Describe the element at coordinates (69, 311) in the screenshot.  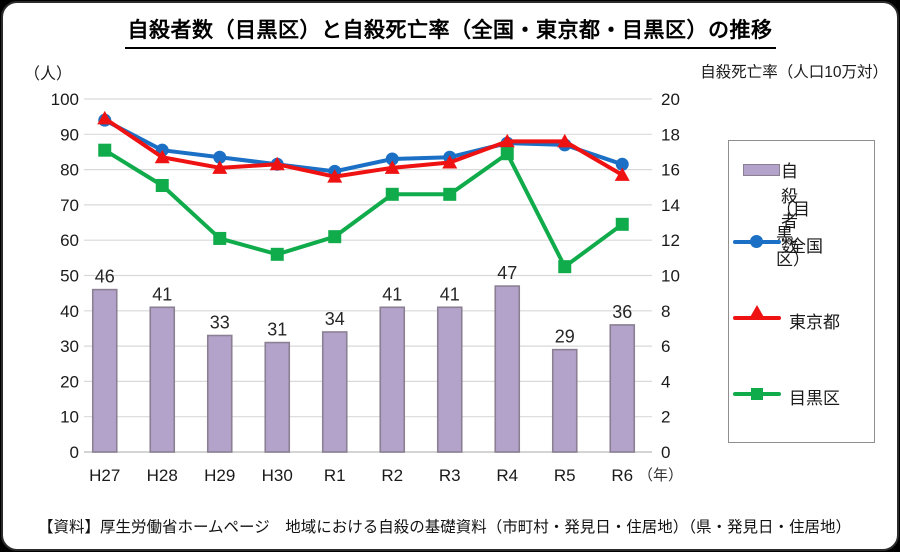
I see `left-axis-tick-label: 40` at that location.